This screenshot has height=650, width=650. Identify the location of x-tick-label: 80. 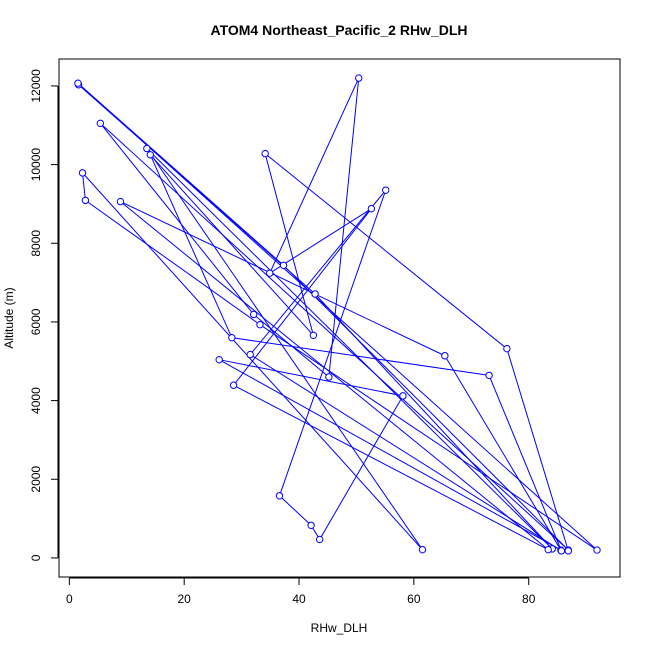
(529, 599).